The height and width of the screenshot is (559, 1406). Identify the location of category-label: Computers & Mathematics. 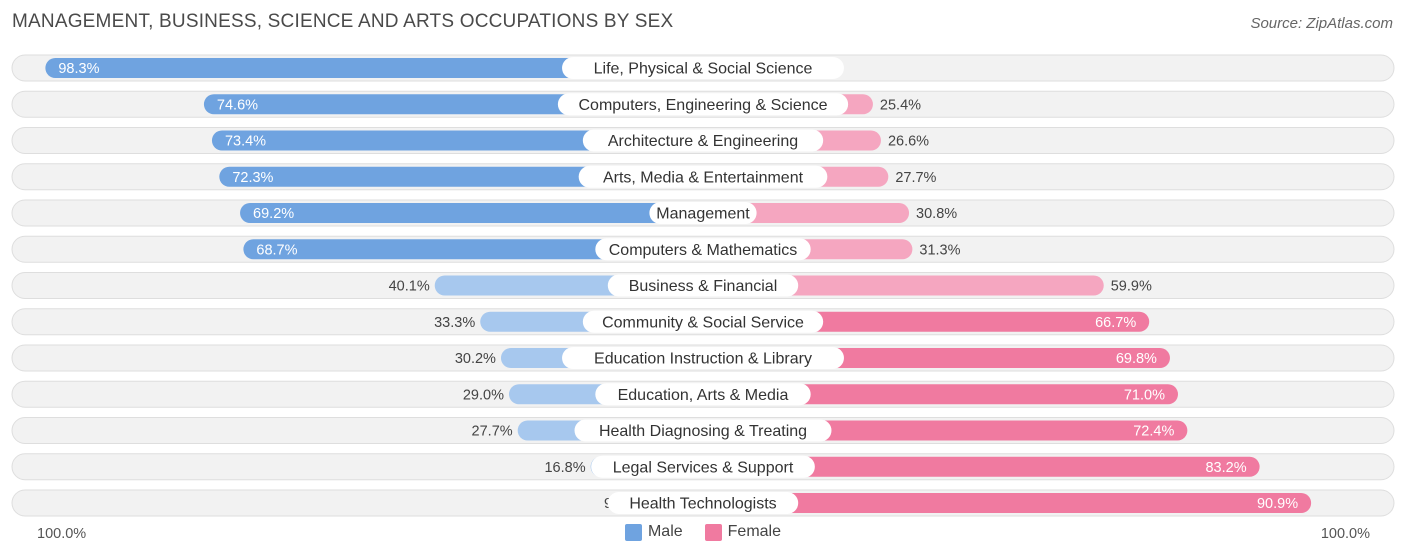
(703, 250).